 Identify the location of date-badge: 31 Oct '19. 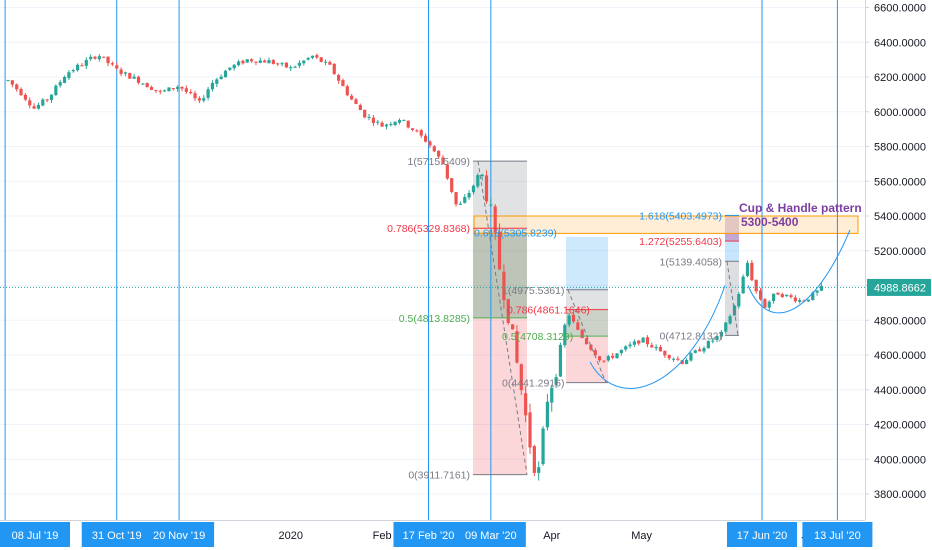
(116, 534).